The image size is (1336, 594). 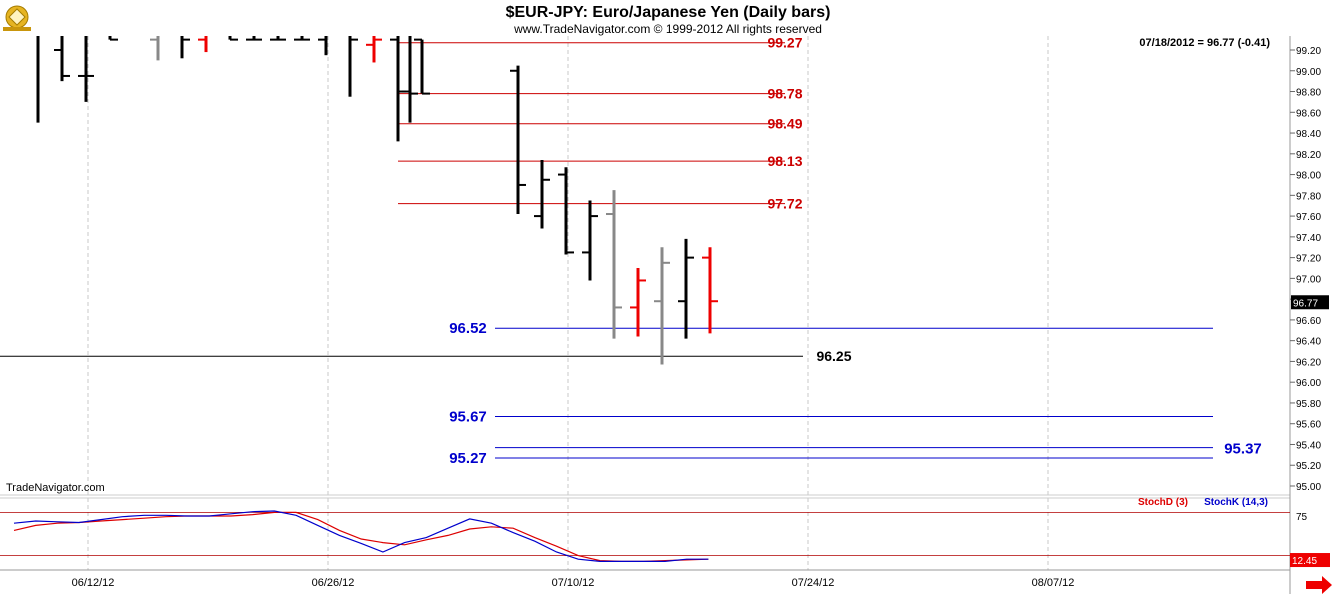 I want to click on price-tick-label: 99.20, so click(x=1308, y=51).